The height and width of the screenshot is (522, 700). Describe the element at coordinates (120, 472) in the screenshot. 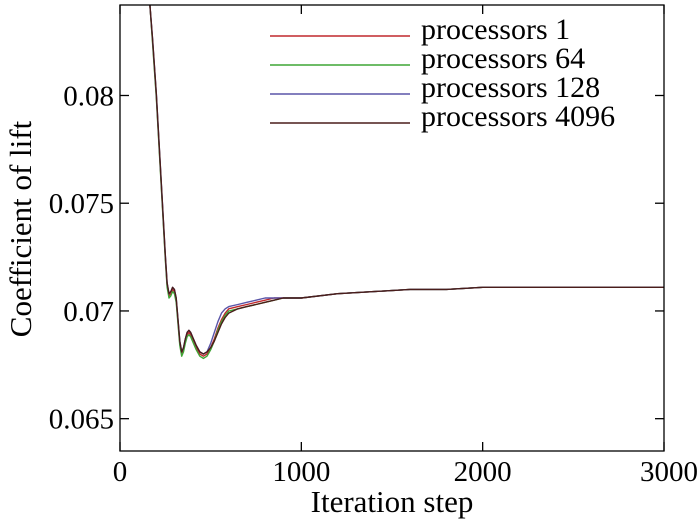

I see `x-tick-label: 0` at that location.